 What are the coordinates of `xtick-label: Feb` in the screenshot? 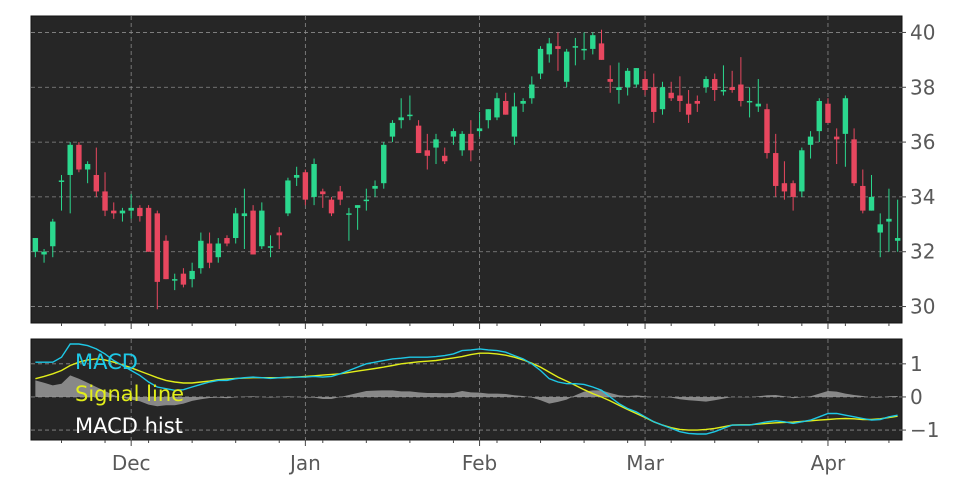 It's located at (479, 463).